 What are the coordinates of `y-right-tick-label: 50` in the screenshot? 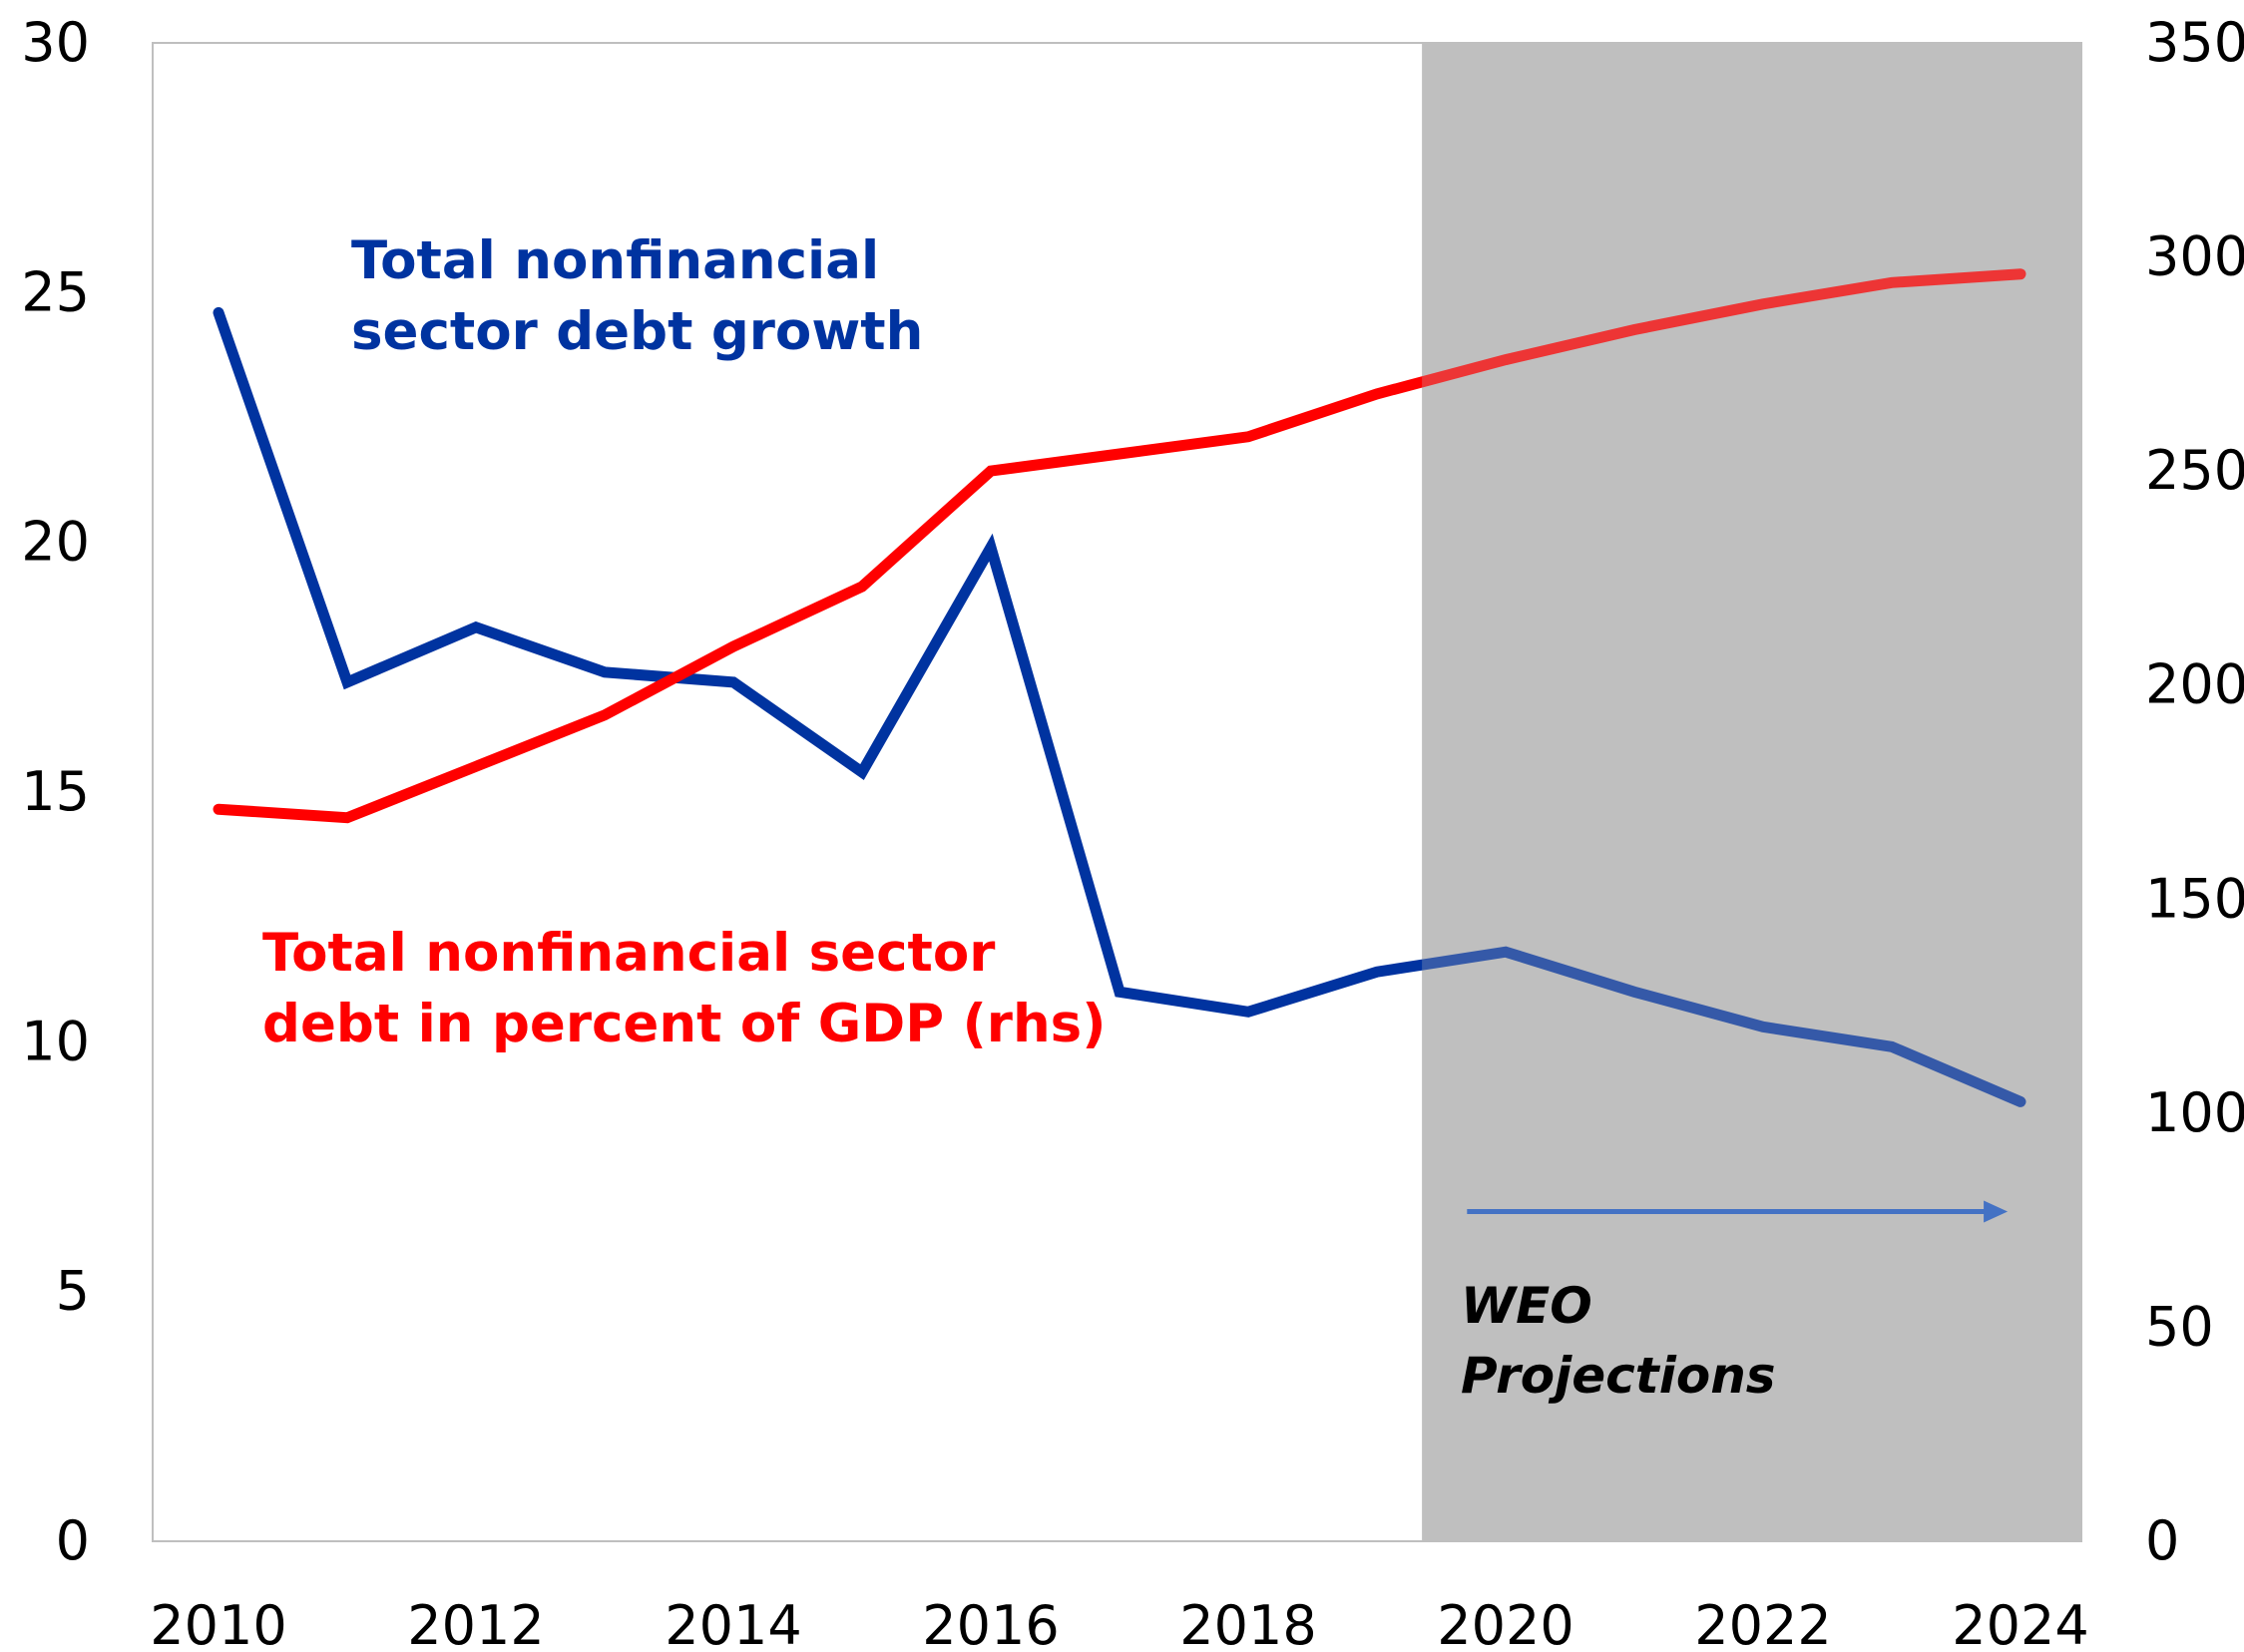 It's located at (2179, 1327).